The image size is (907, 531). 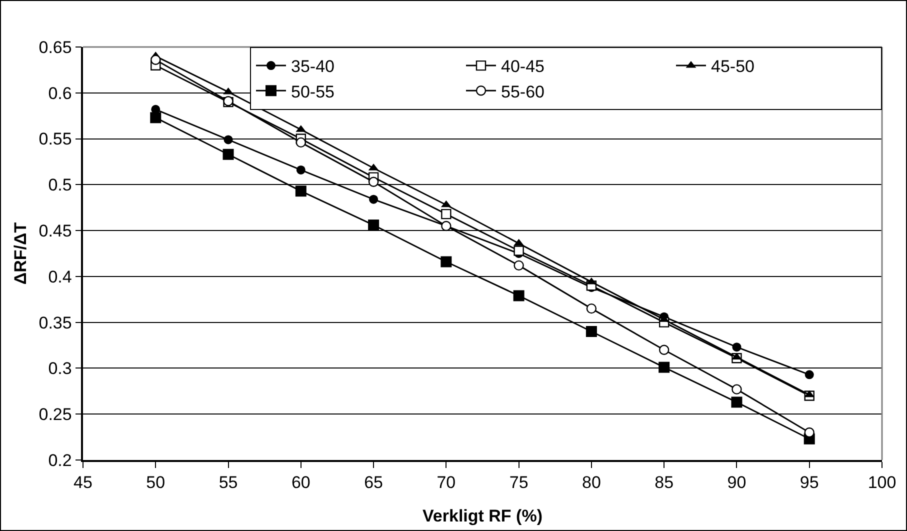 I want to click on x-axis-title: Verkligt RF (%), so click(x=482, y=516).